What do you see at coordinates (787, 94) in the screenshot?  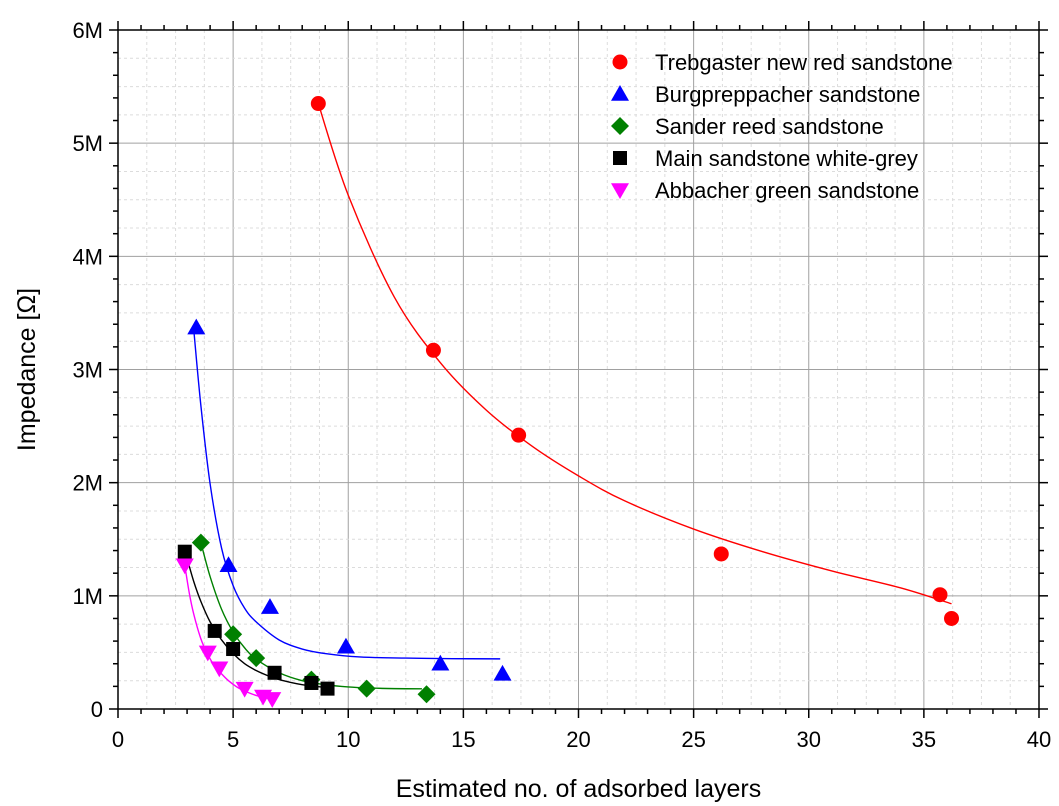 I see `legend-label: Burgpreppacher sandstone` at bounding box center [787, 94].